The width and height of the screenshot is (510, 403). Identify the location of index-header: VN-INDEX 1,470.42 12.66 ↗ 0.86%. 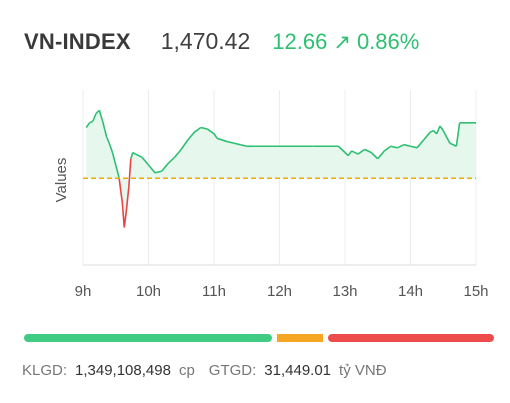
(221, 44).